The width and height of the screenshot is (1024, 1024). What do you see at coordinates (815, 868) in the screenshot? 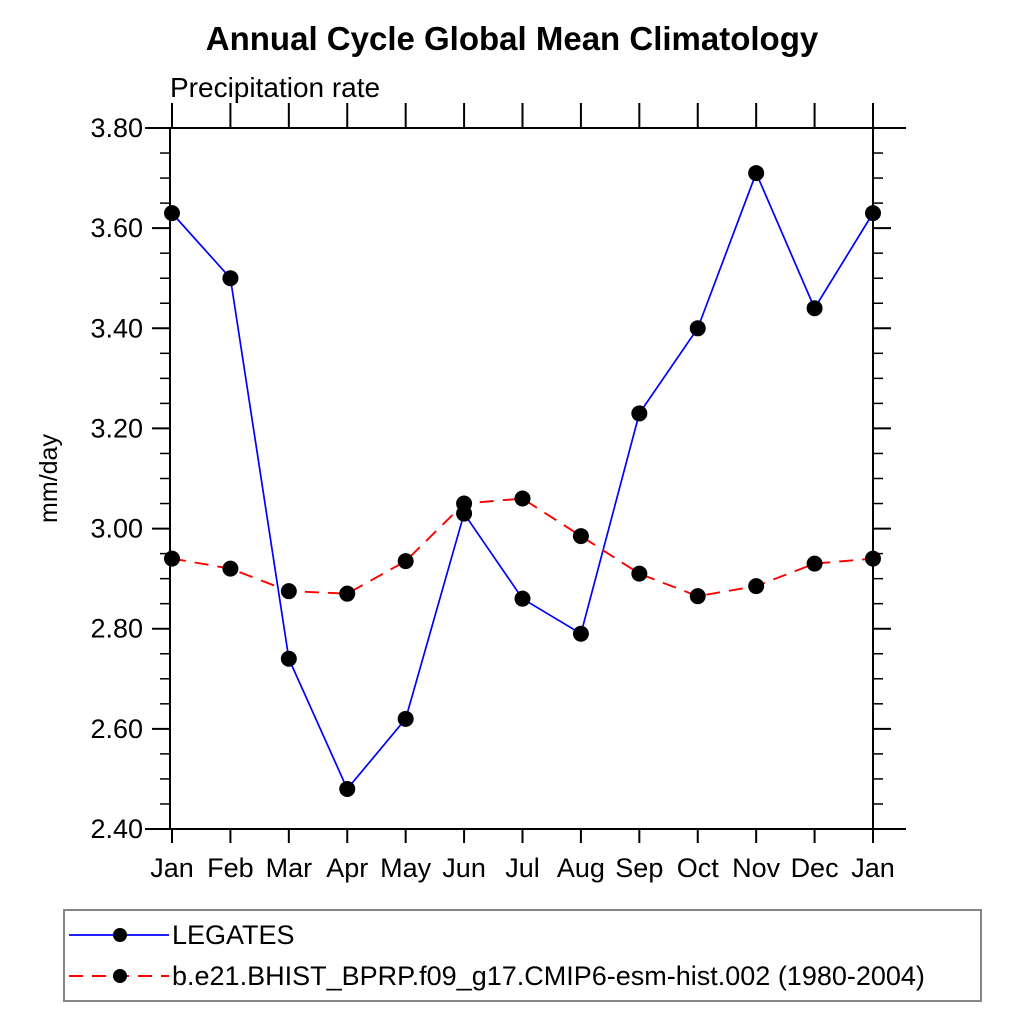
I see `x-tick-label: Dec` at bounding box center [815, 868].